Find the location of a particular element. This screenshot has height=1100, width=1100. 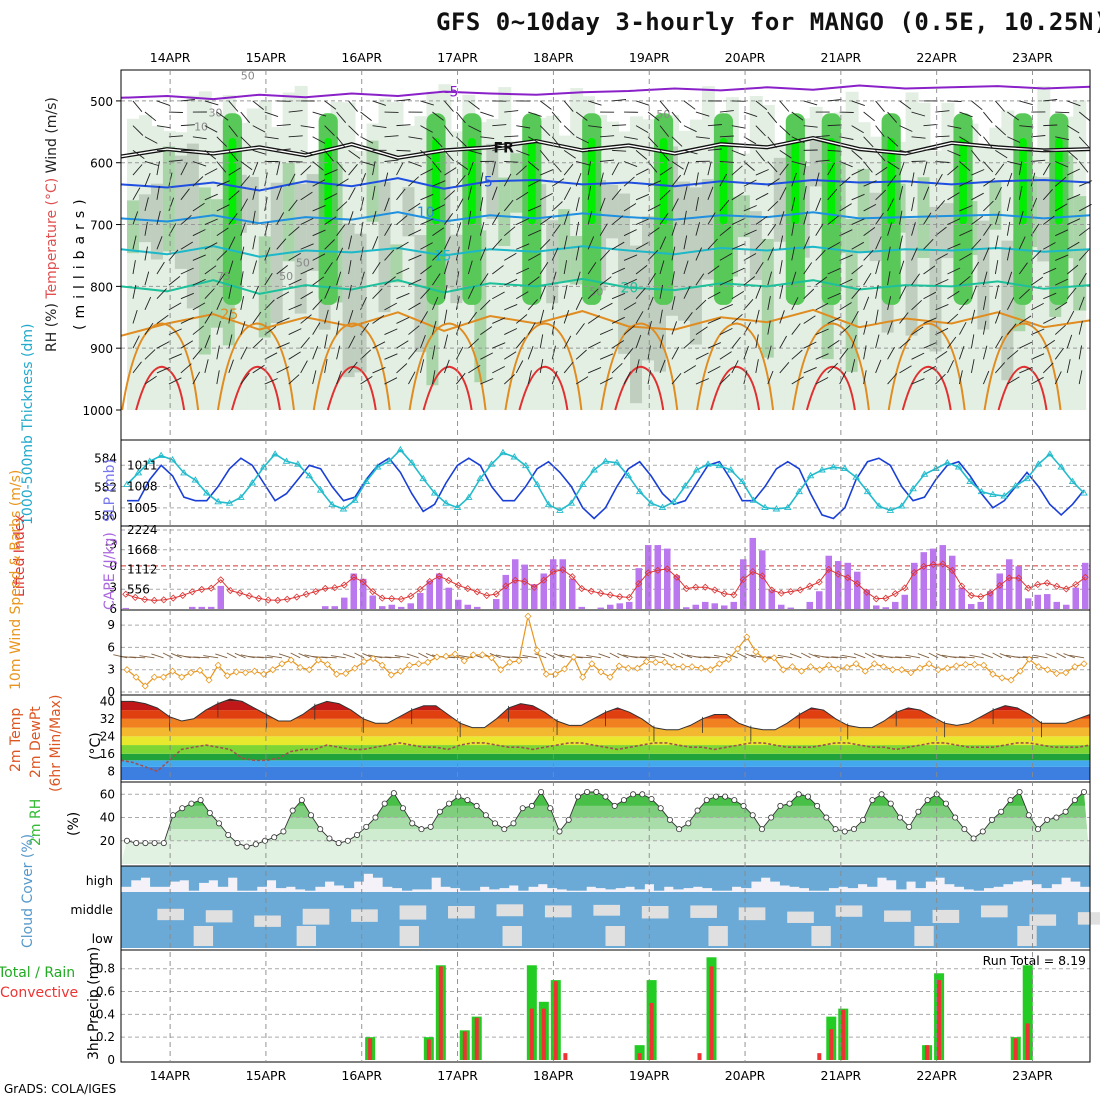

precip-panel-frame is located at coordinates (605, 1006).